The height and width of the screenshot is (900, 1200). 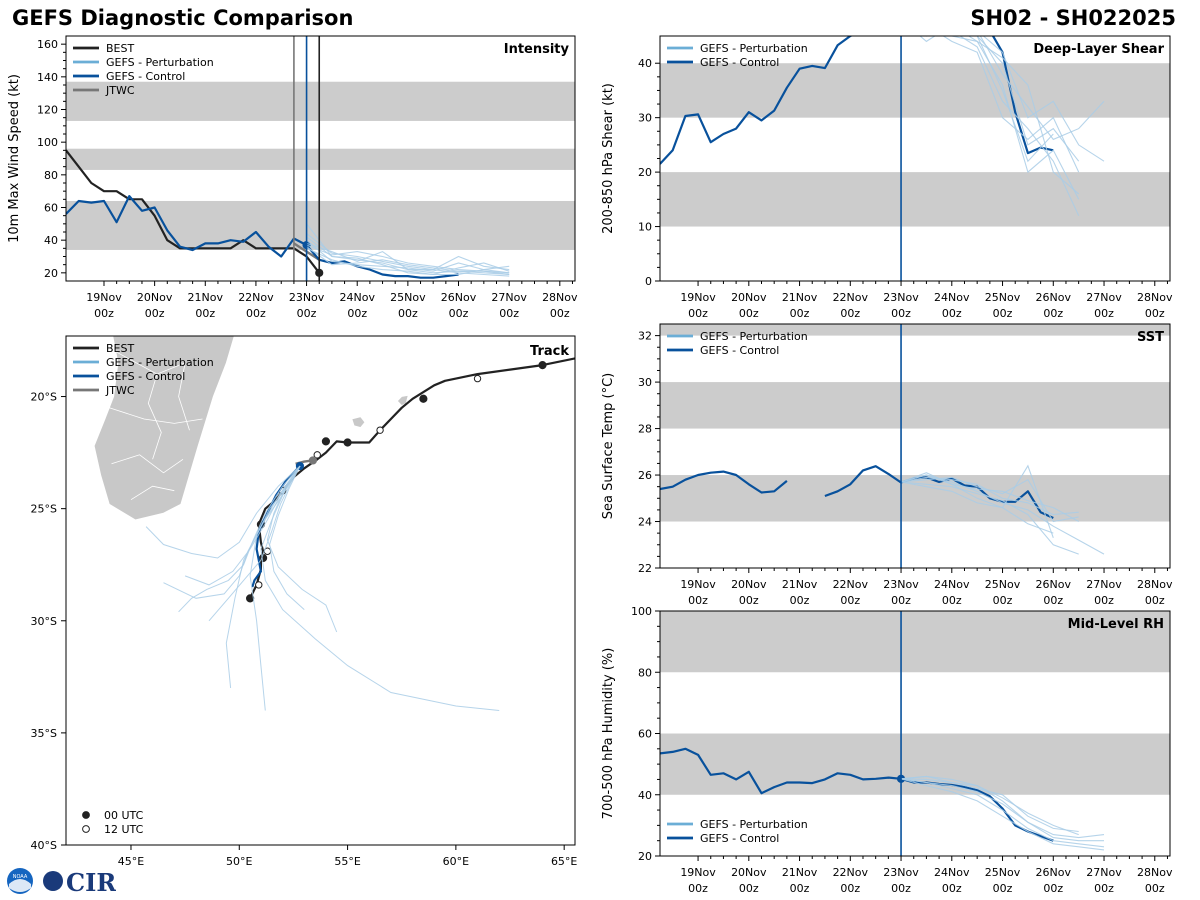 What do you see at coordinates (698, 872) in the screenshot?
I see `rh-xtick-label-0: 19Nov` at bounding box center [698, 872].